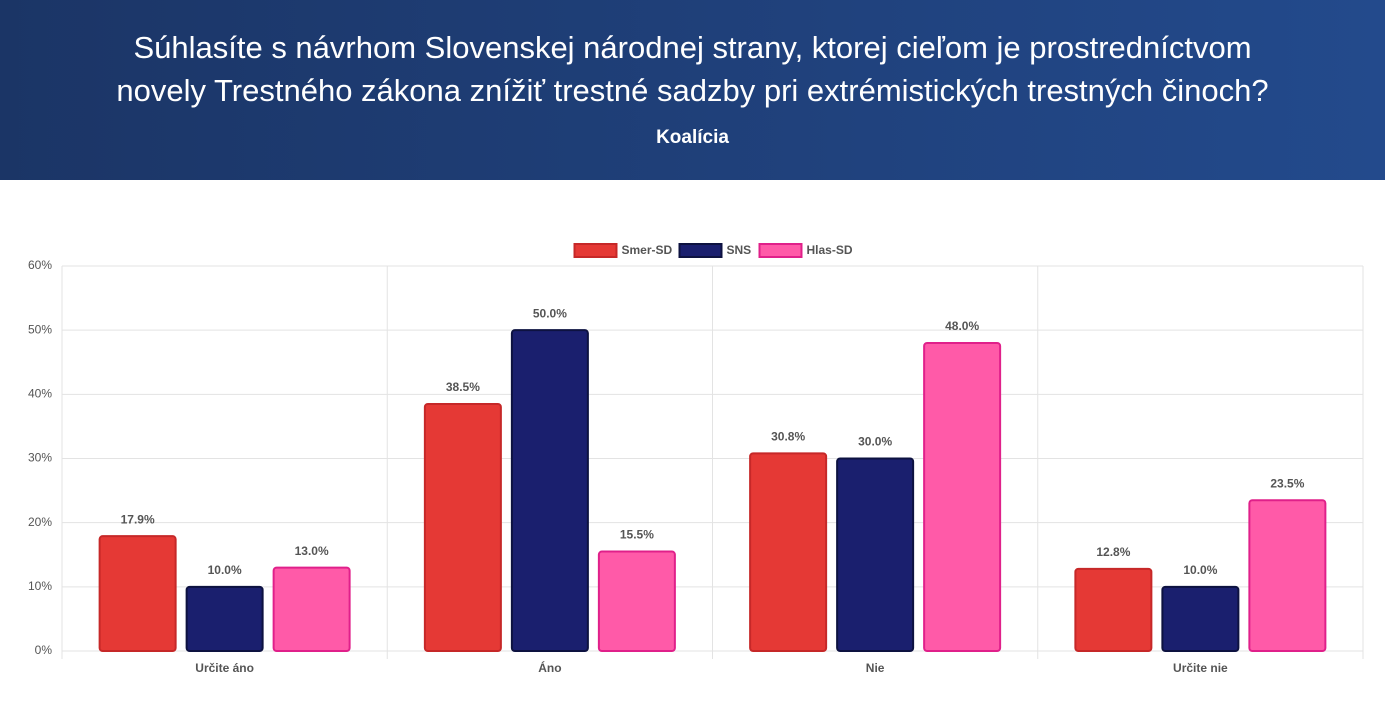 The width and height of the screenshot is (1385, 717). I want to click on y-tick-label: 30%, so click(40, 458).